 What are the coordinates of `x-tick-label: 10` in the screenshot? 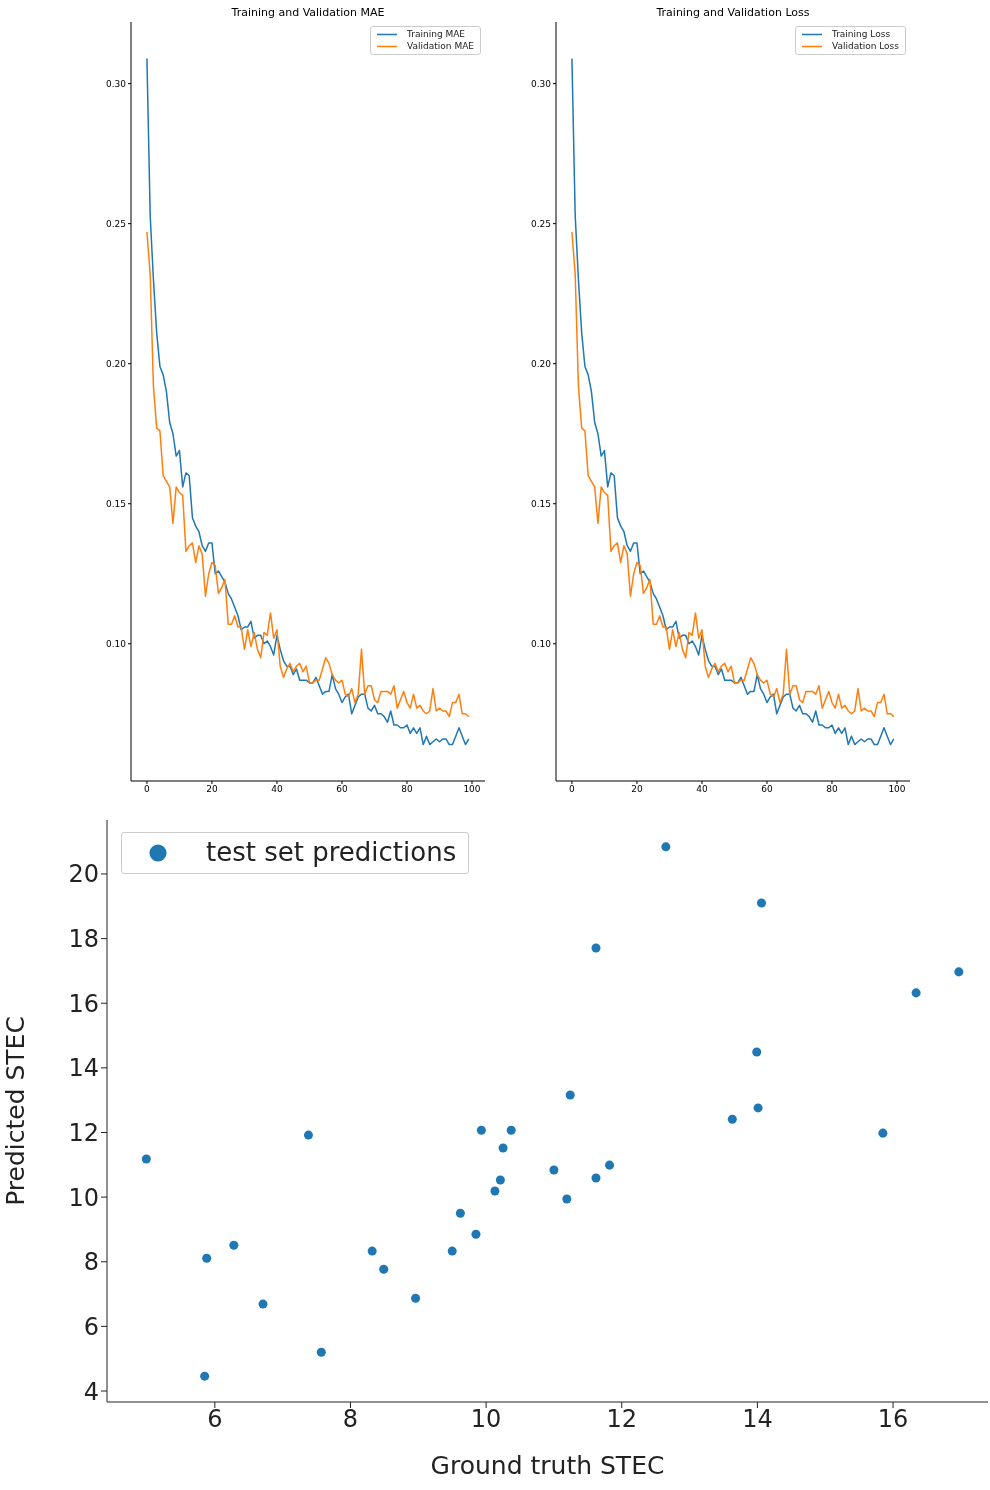 It's located at (486, 1419).